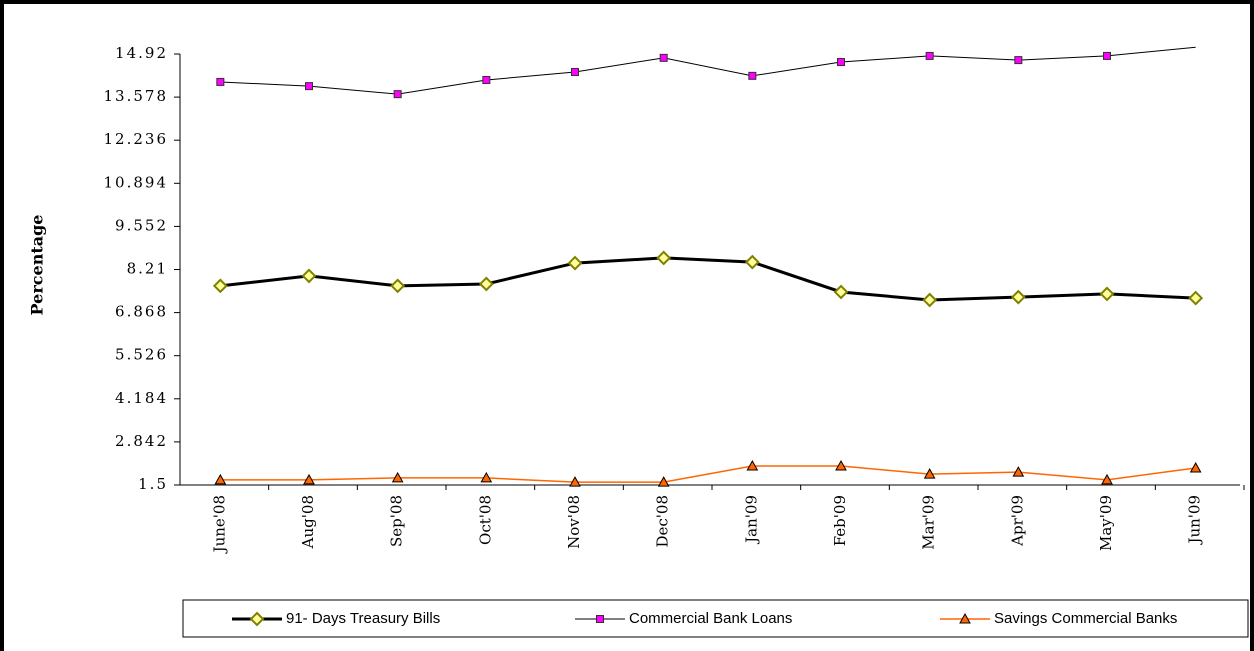  Describe the element at coordinates (141, 398) in the screenshot. I see `y-tick-label: 4.184` at that location.